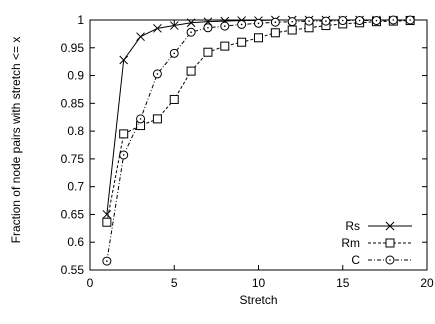 The height and width of the screenshot is (324, 435). Describe the element at coordinates (352, 226) in the screenshot. I see `legend-label: Rs` at that location.